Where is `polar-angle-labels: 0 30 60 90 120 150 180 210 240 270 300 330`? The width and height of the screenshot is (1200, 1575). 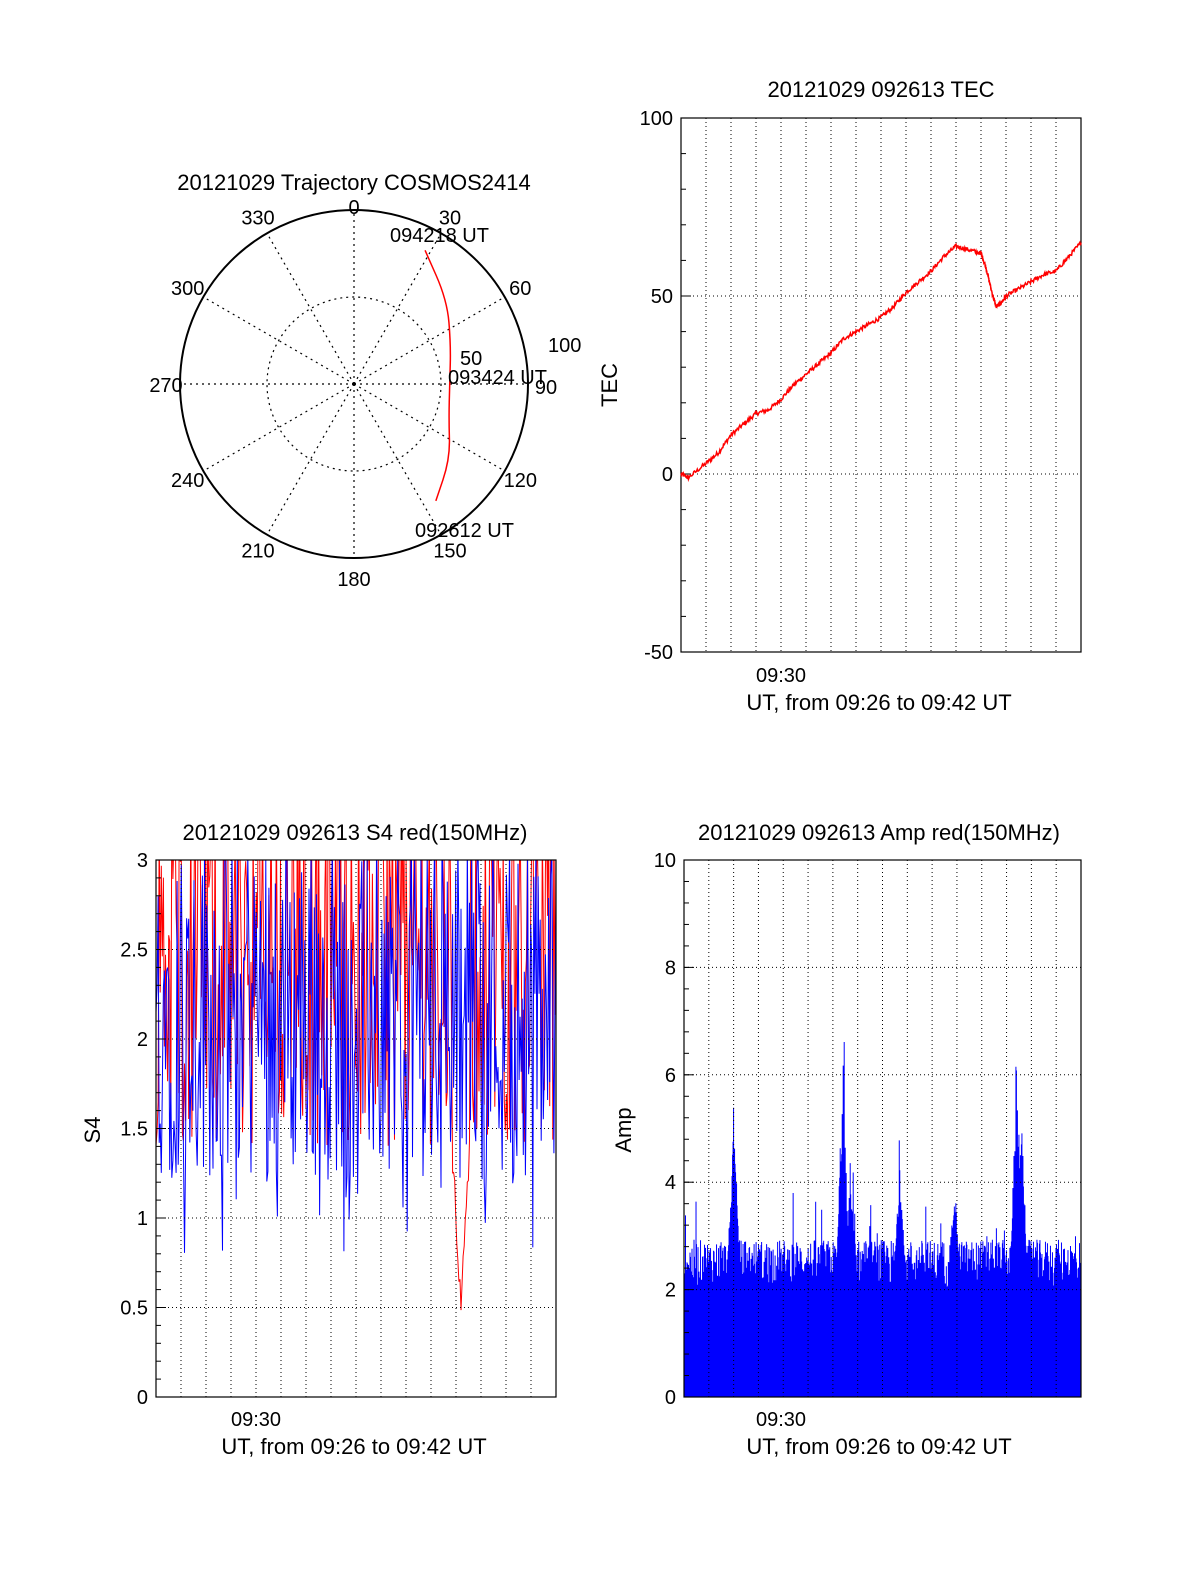
polar-angle-labels: 0 30 60 90 120 150 180 210 240 270 300 330 is located at coordinates (353, 394).